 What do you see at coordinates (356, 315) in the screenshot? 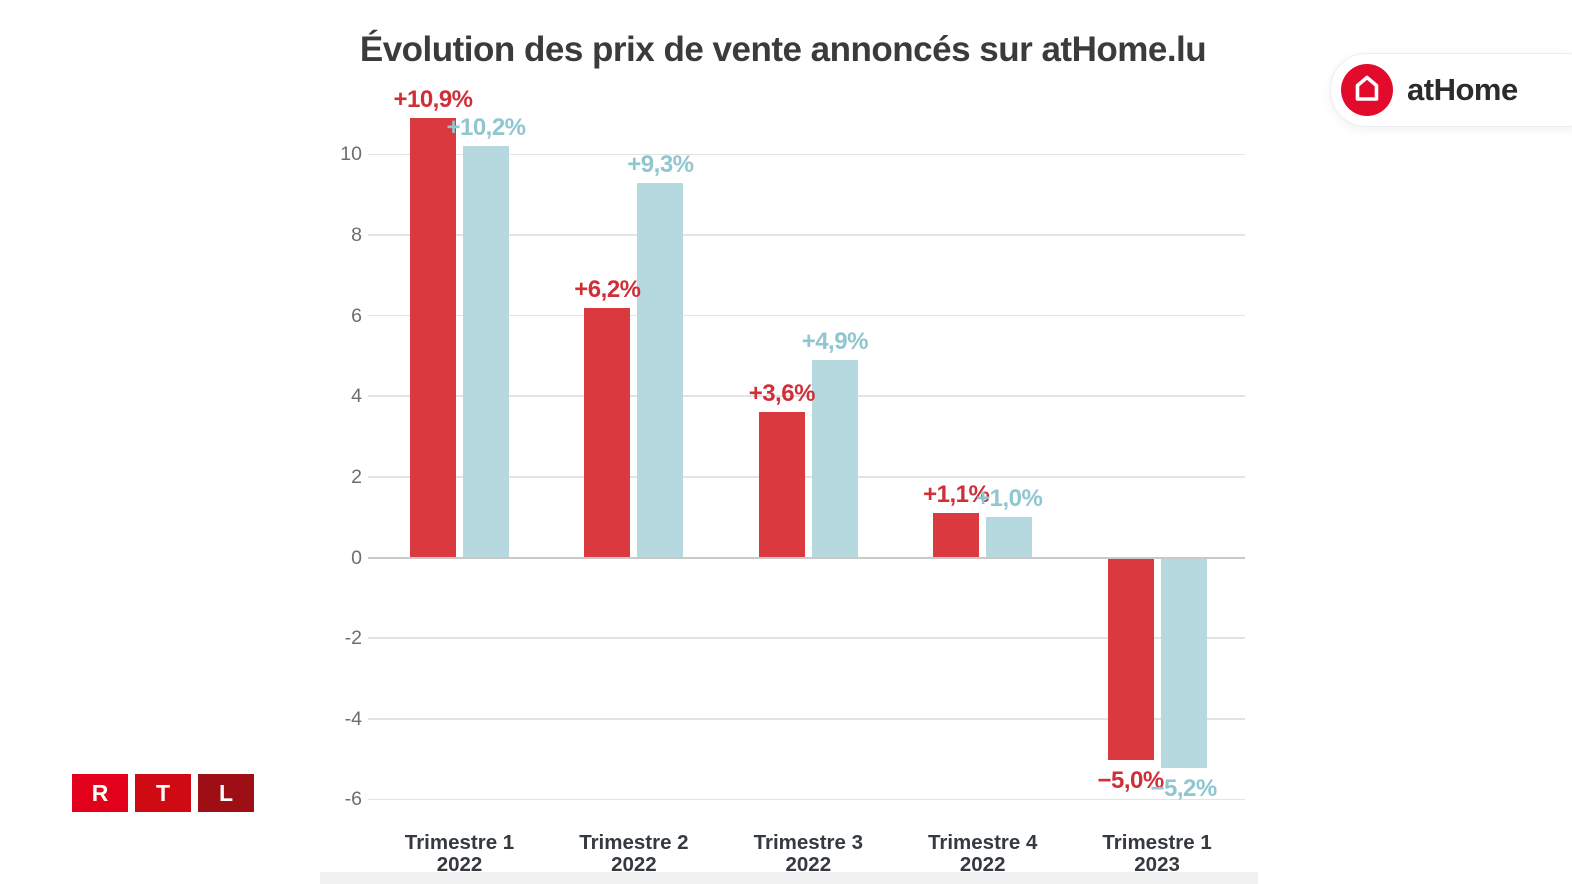
I see `y-tick-label: 6` at bounding box center [356, 315].